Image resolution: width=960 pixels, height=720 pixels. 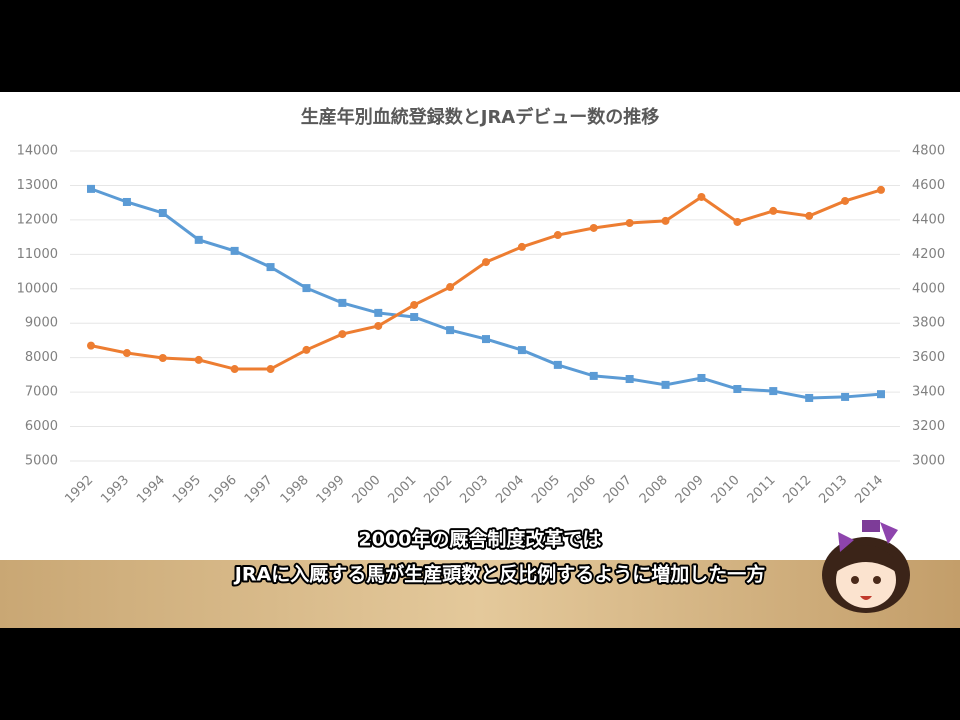 I want to click on y2-tick-label: 3200, so click(x=928, y=426).